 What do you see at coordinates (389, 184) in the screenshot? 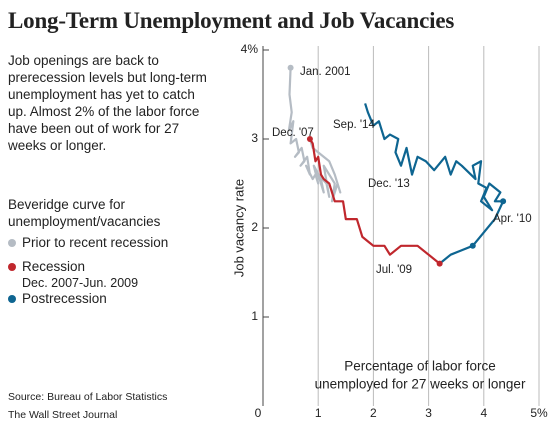
I see `annotation: Dec. '13` at bounding box center [389, 184].